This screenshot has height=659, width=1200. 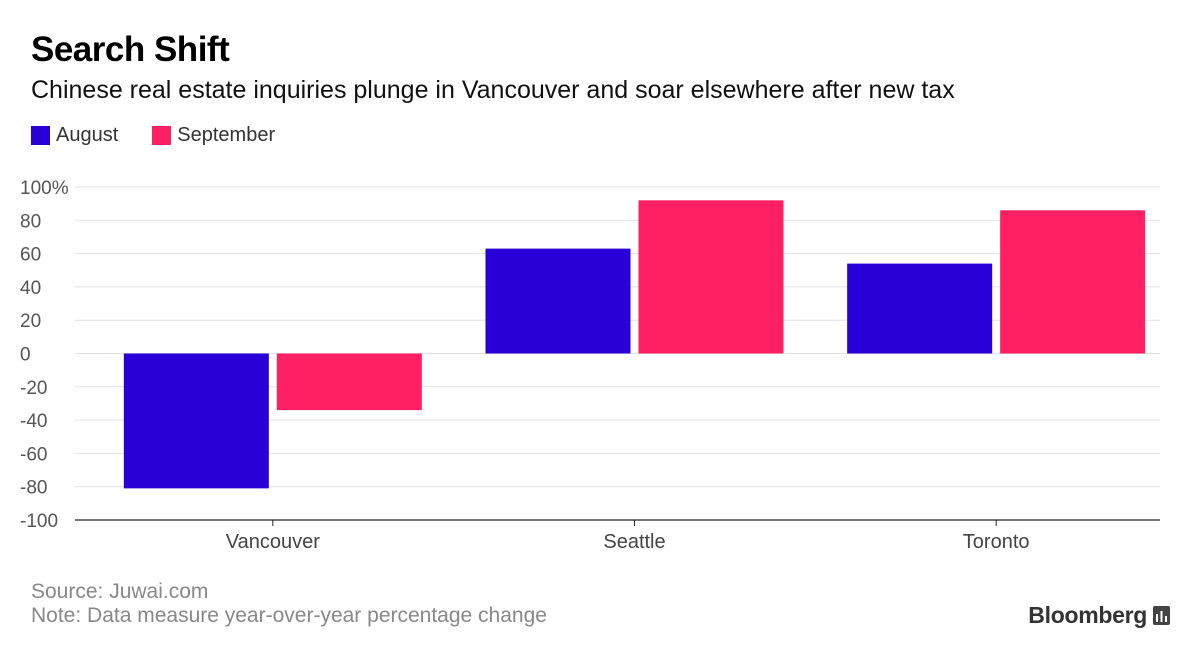 What do you see at coordinates (1161, 615) in the screenshot?
I see `bloomberg-chart-icon` at bounding box center [1161, 615].